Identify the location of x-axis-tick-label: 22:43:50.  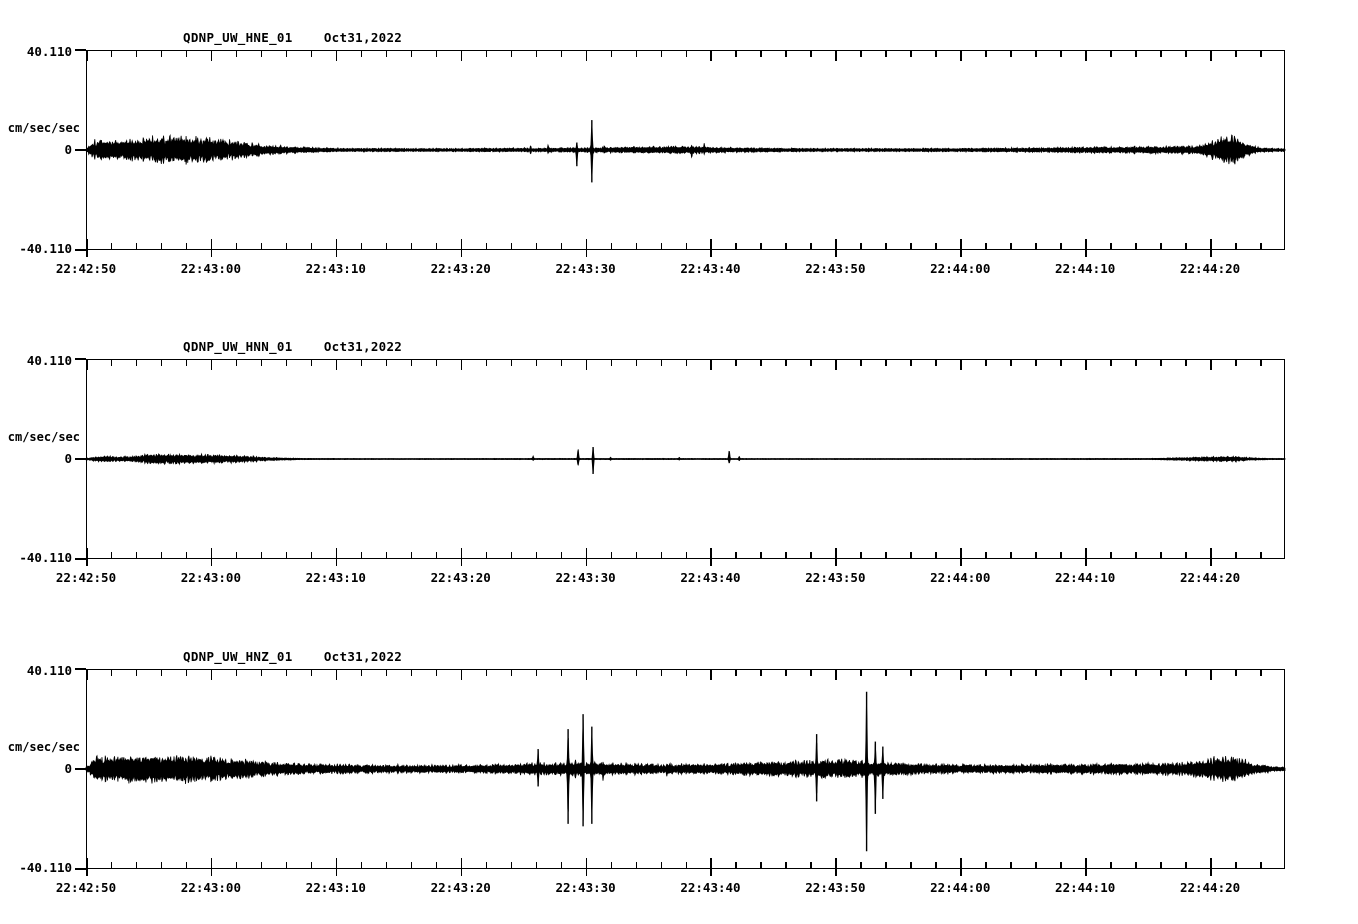
(835, 577).